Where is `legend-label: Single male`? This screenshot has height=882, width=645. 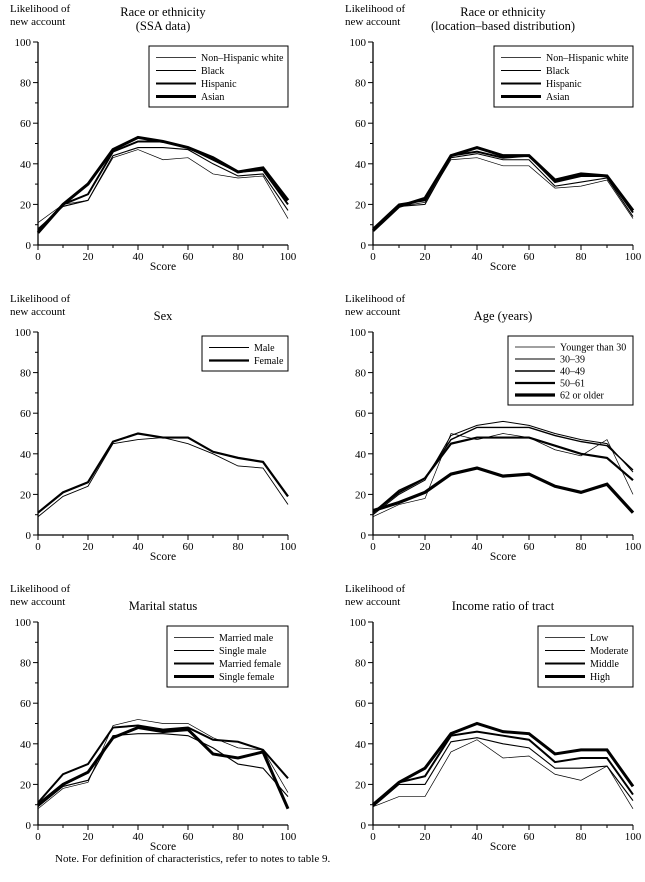
legend-label: Single male is located at coordinates (243, 651).